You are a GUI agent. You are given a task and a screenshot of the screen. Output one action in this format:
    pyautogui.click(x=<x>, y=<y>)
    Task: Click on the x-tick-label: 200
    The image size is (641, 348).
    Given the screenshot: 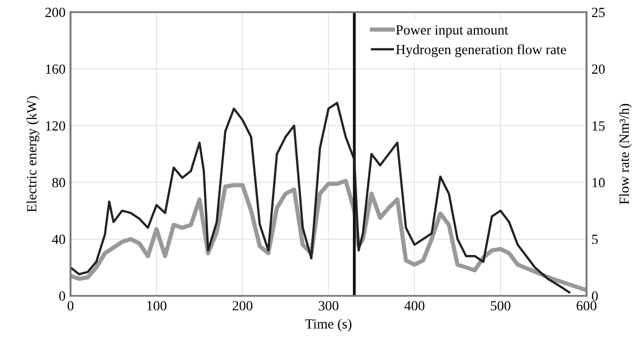 What is the action you would take?
    pyautogui.click(x=242, y=305)
    